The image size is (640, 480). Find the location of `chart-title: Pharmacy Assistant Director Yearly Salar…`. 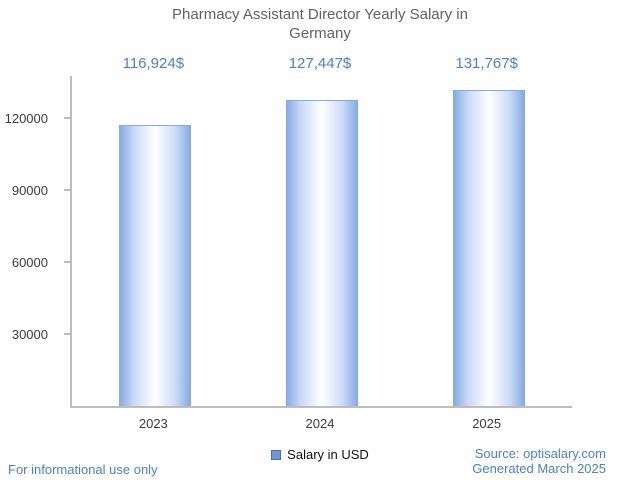

chart-title: Pharmacy Assistant Director Yearly Salar… is located at coordinates (320, 24).